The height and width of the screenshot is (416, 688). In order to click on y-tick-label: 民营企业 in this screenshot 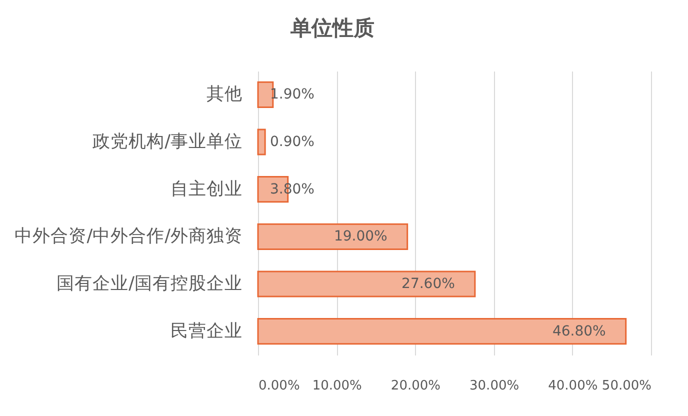, I will do `click(206, 331)`.